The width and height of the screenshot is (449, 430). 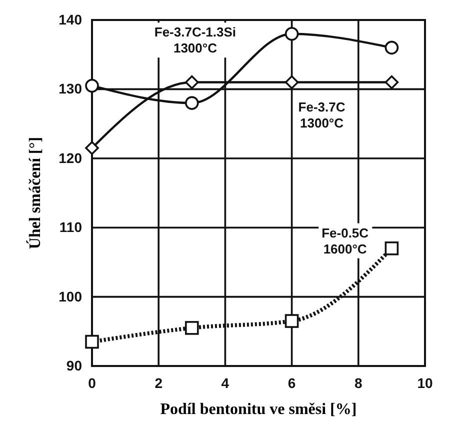 I want to click on series-label: Fe-0.5C 1600°C, so click(x=346, y=240).